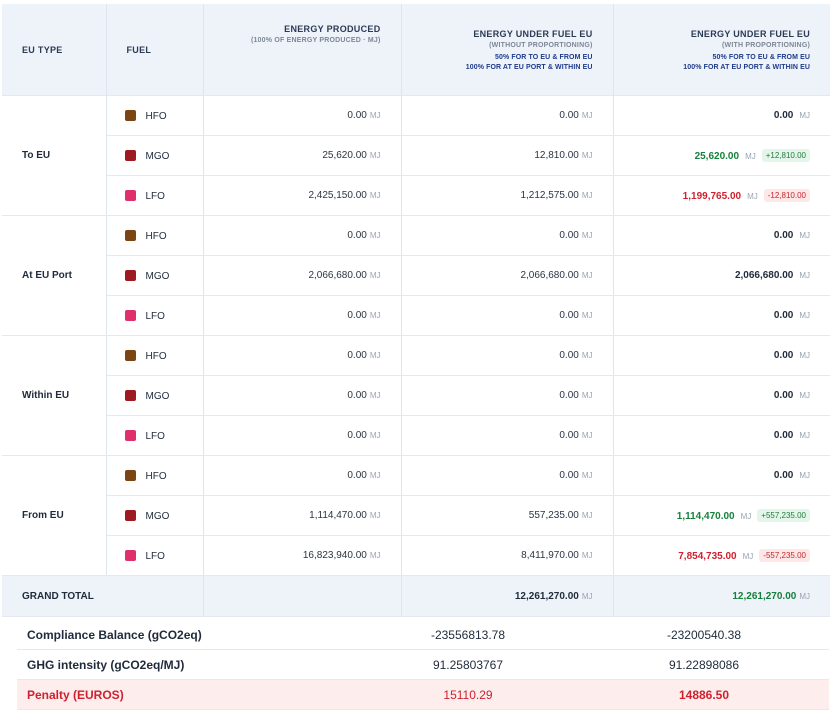  I want to click on summary-label: GHG intensity (gCO2eq/MJ), so click(187, 664).